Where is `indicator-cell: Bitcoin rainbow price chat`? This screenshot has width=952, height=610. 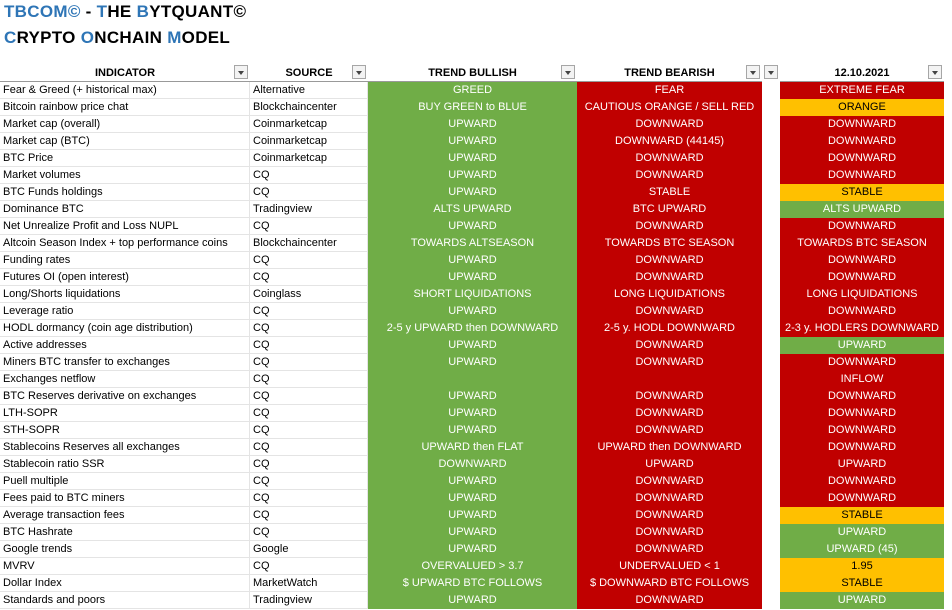 indicator-cell: Bitcoin rainbow price chat is located at coordinates (125, 107).